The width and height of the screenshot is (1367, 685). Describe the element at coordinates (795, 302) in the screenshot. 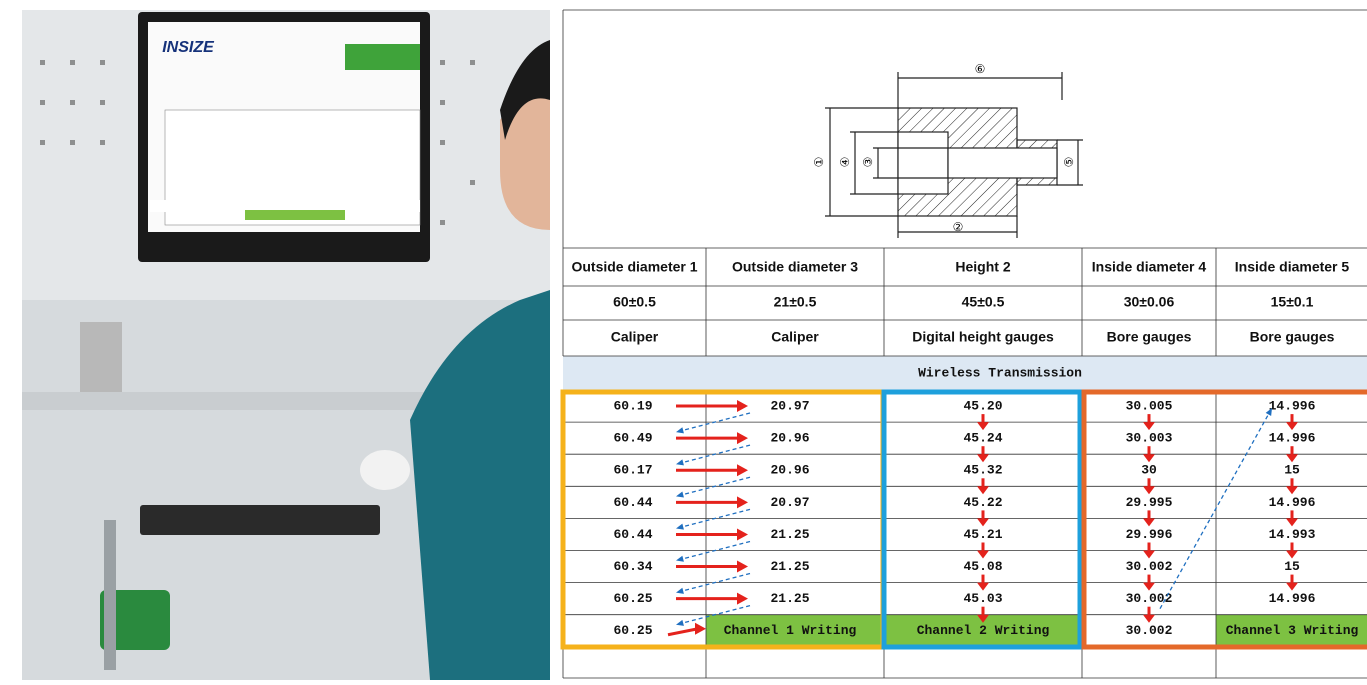

I see `spec-cell: 21±0.5` at that location.